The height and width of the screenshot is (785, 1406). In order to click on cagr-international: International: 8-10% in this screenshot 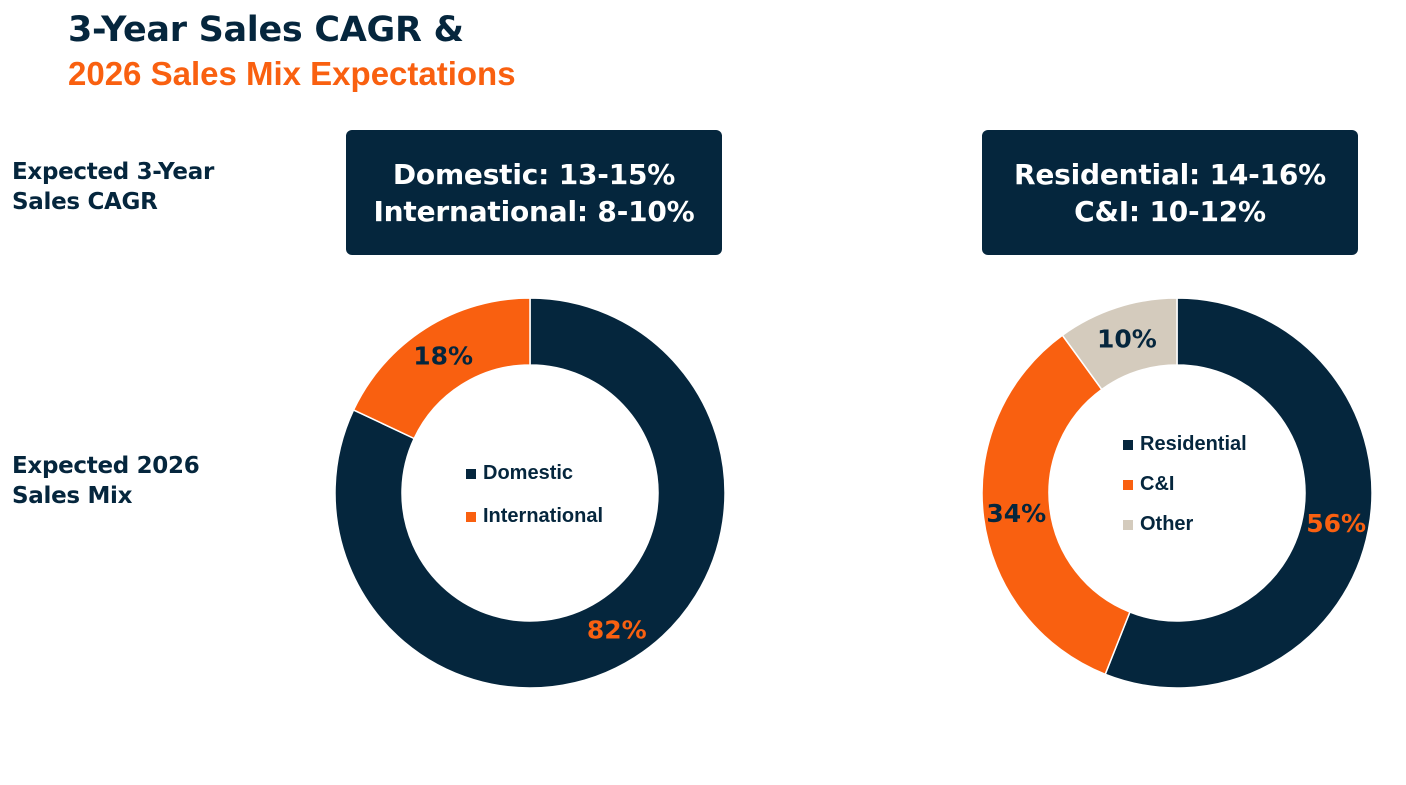, I will do `click(534, 211)`.